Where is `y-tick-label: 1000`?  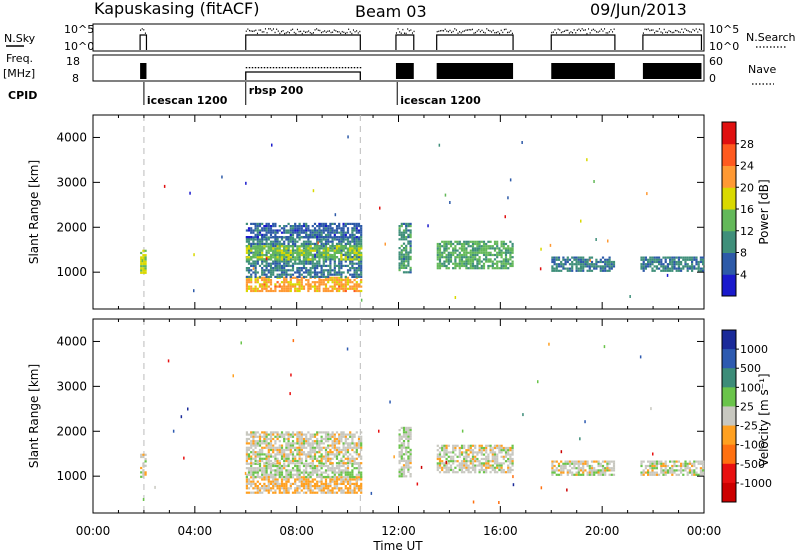
y-tick-label: 1000 is located at coordinates (71, 272).